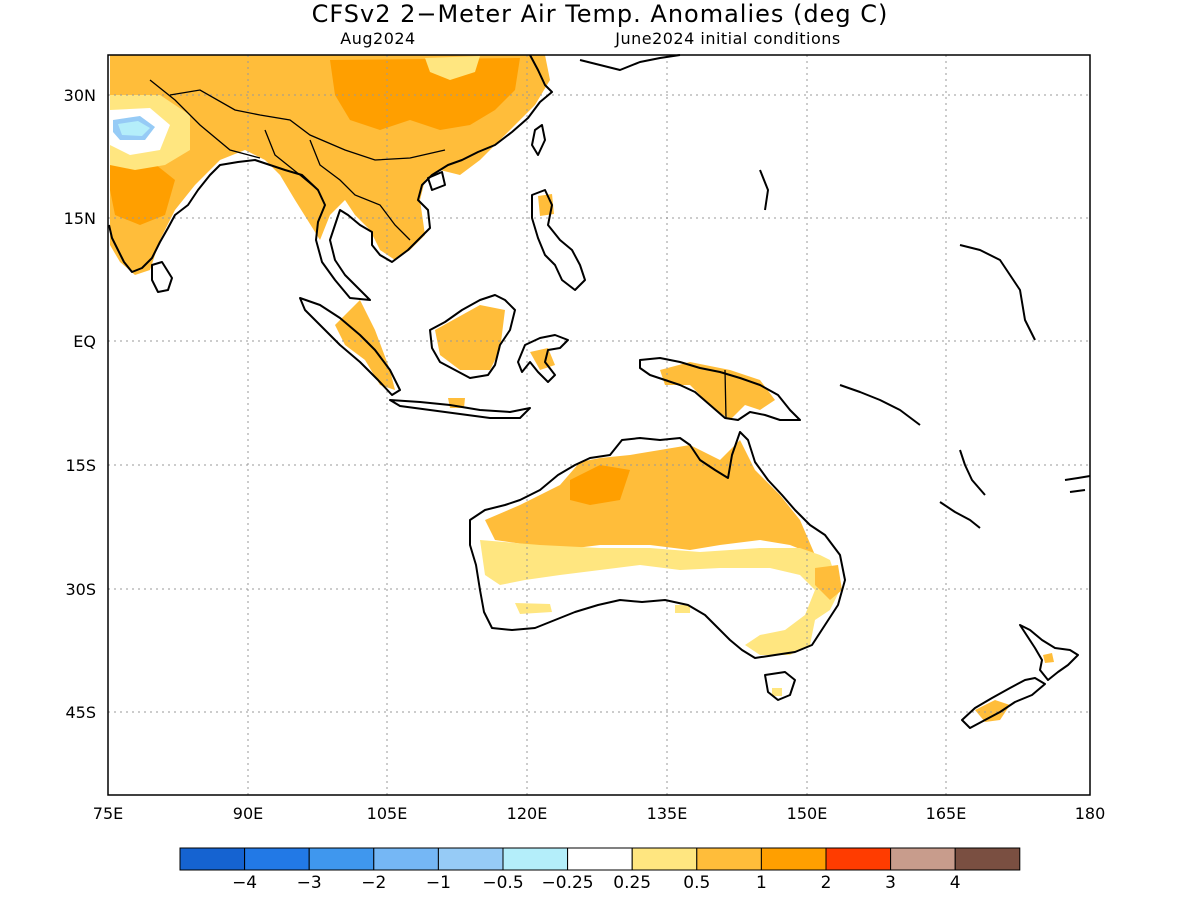  What do you see at coordinates (897, 255) in the screenshot?
I see `coast-micronesia` at bounding box center [897, 255].